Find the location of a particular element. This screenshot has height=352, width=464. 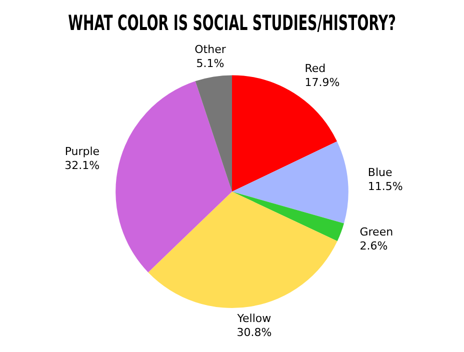

slice-label: Green is located at coordinates (377, 231).